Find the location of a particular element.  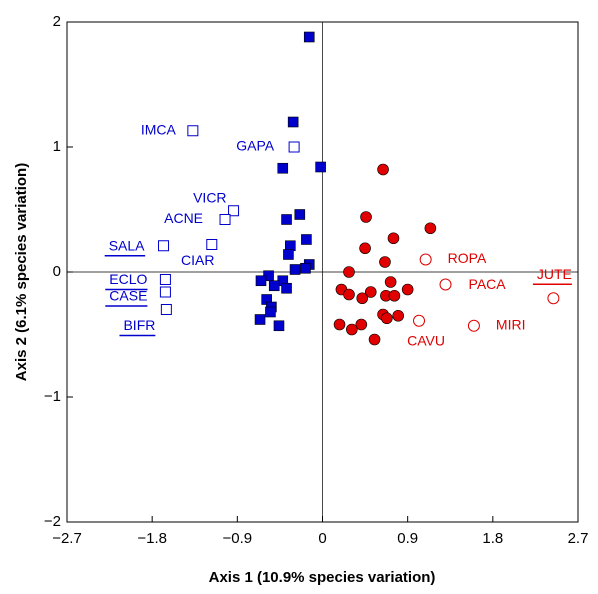

y-tick-label: 1 is located at coordinates (57, 146).